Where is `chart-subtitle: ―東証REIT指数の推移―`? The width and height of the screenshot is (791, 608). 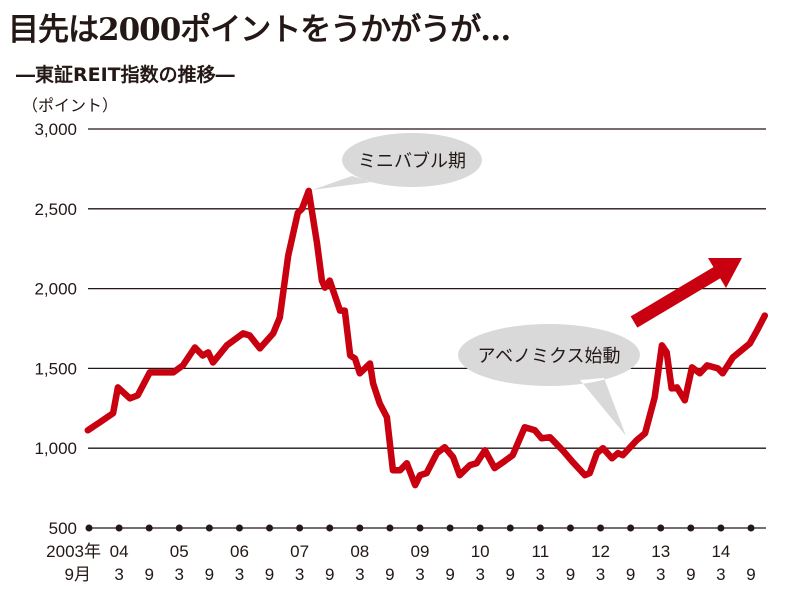 chart-subtitle: ―東証REIT指数の推移― is located at coordinates (125, 75).